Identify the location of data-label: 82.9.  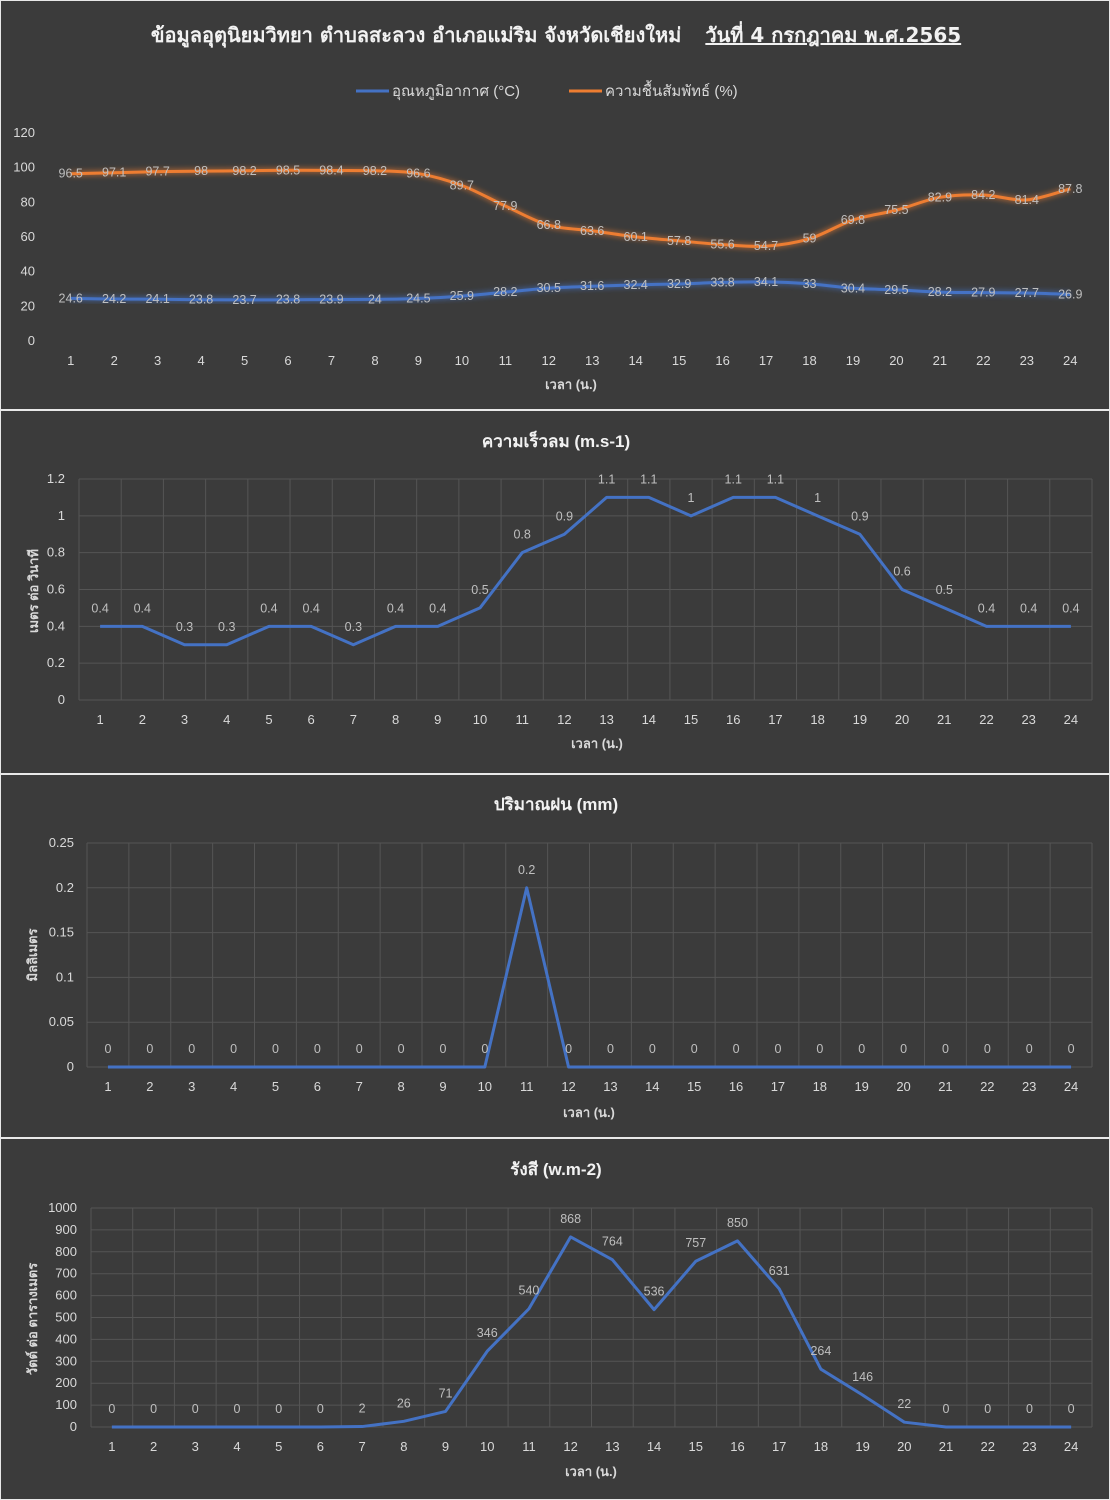
(940, 197).